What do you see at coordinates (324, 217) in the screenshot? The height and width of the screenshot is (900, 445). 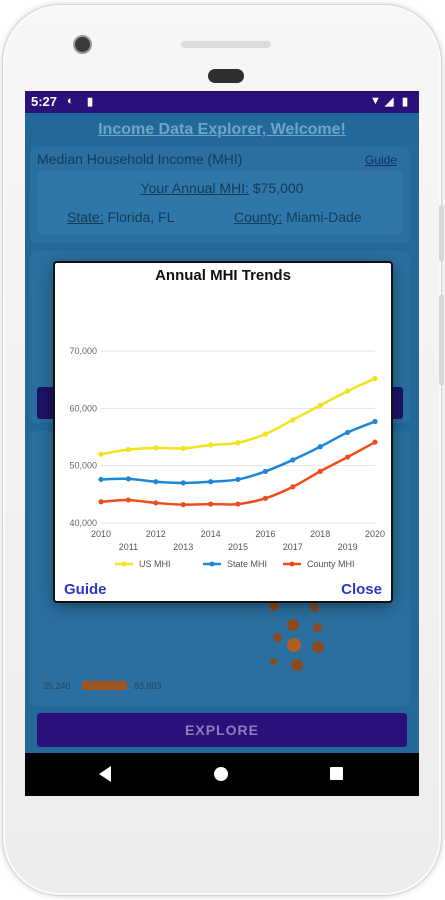 I see `county-value: Miami-Dade` at bounding box center [324, 217].